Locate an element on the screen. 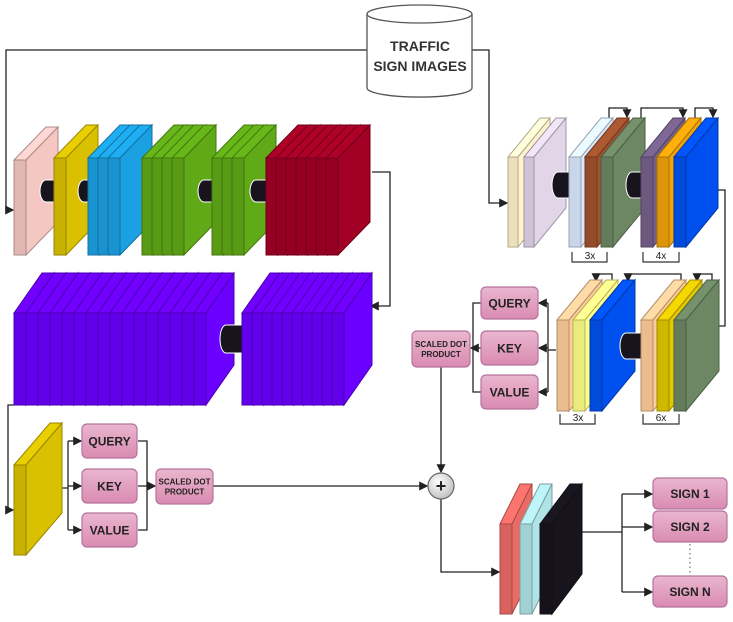 This screenshot has height=622, width=733. right-value-box: VALUE is located at coordinates (509, 392).